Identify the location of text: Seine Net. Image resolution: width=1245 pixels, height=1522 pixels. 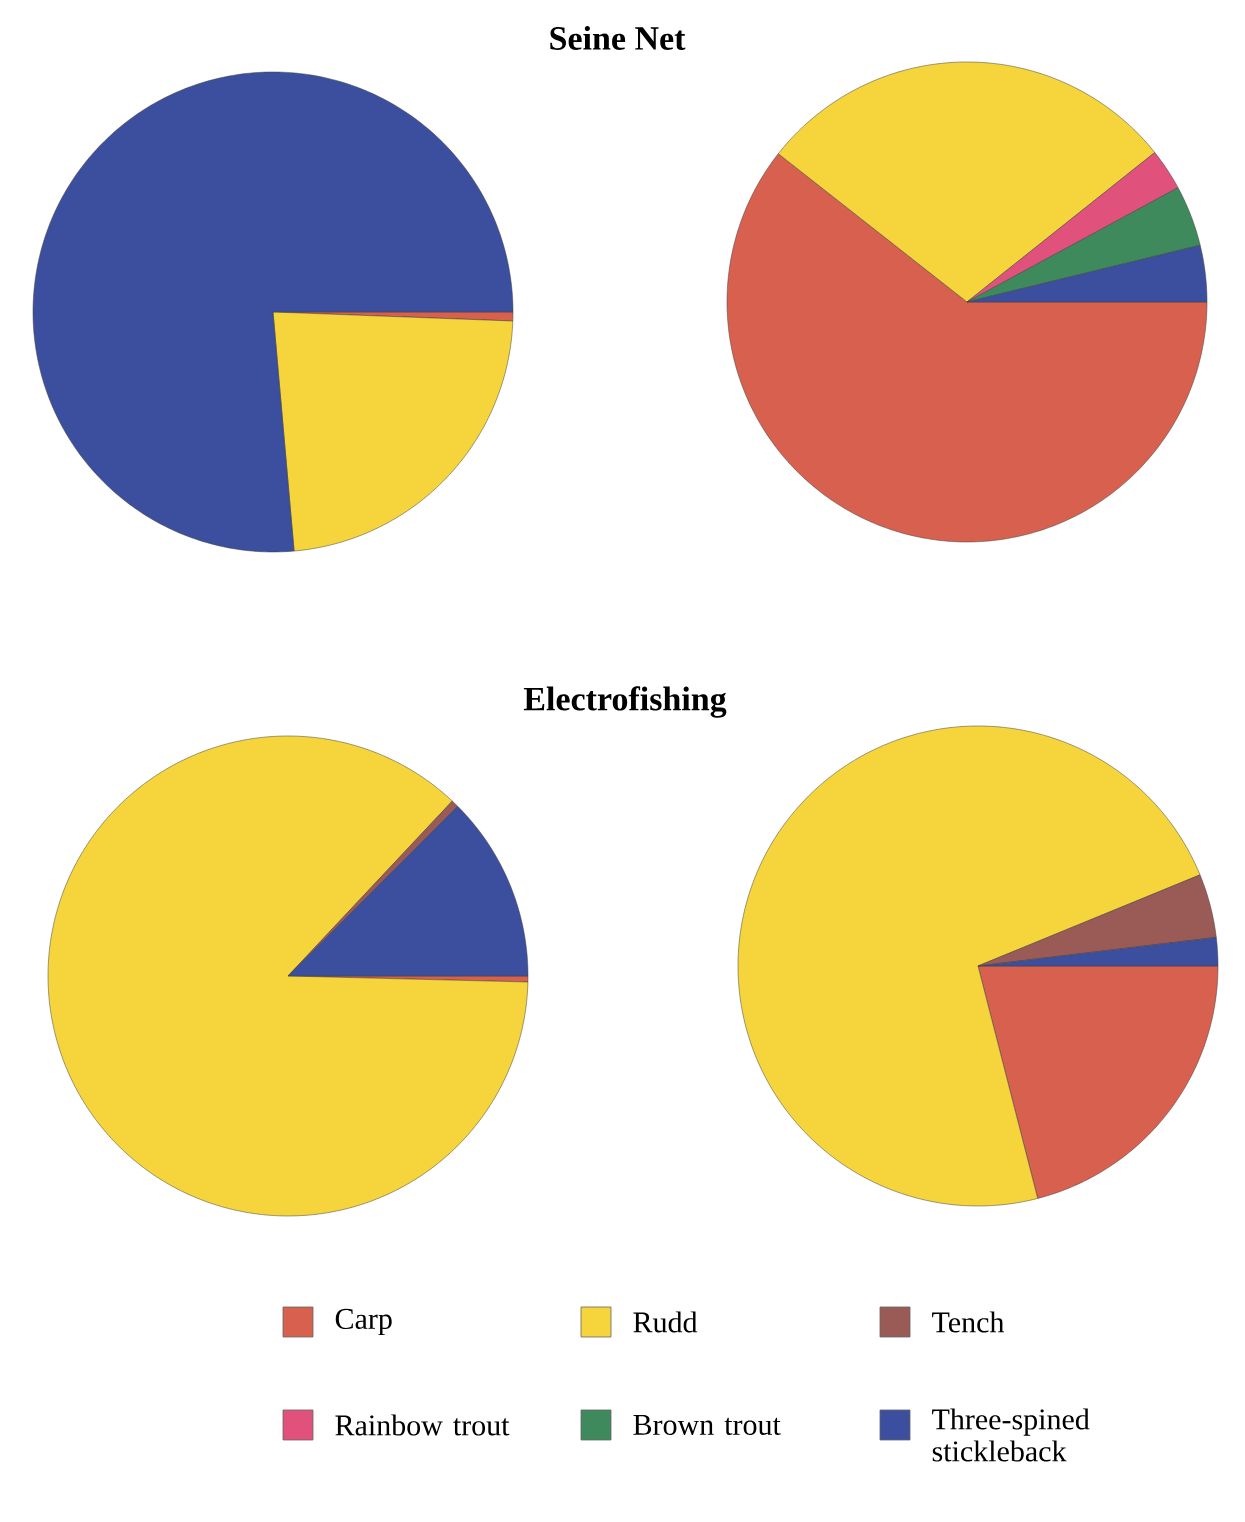
(618, 38).